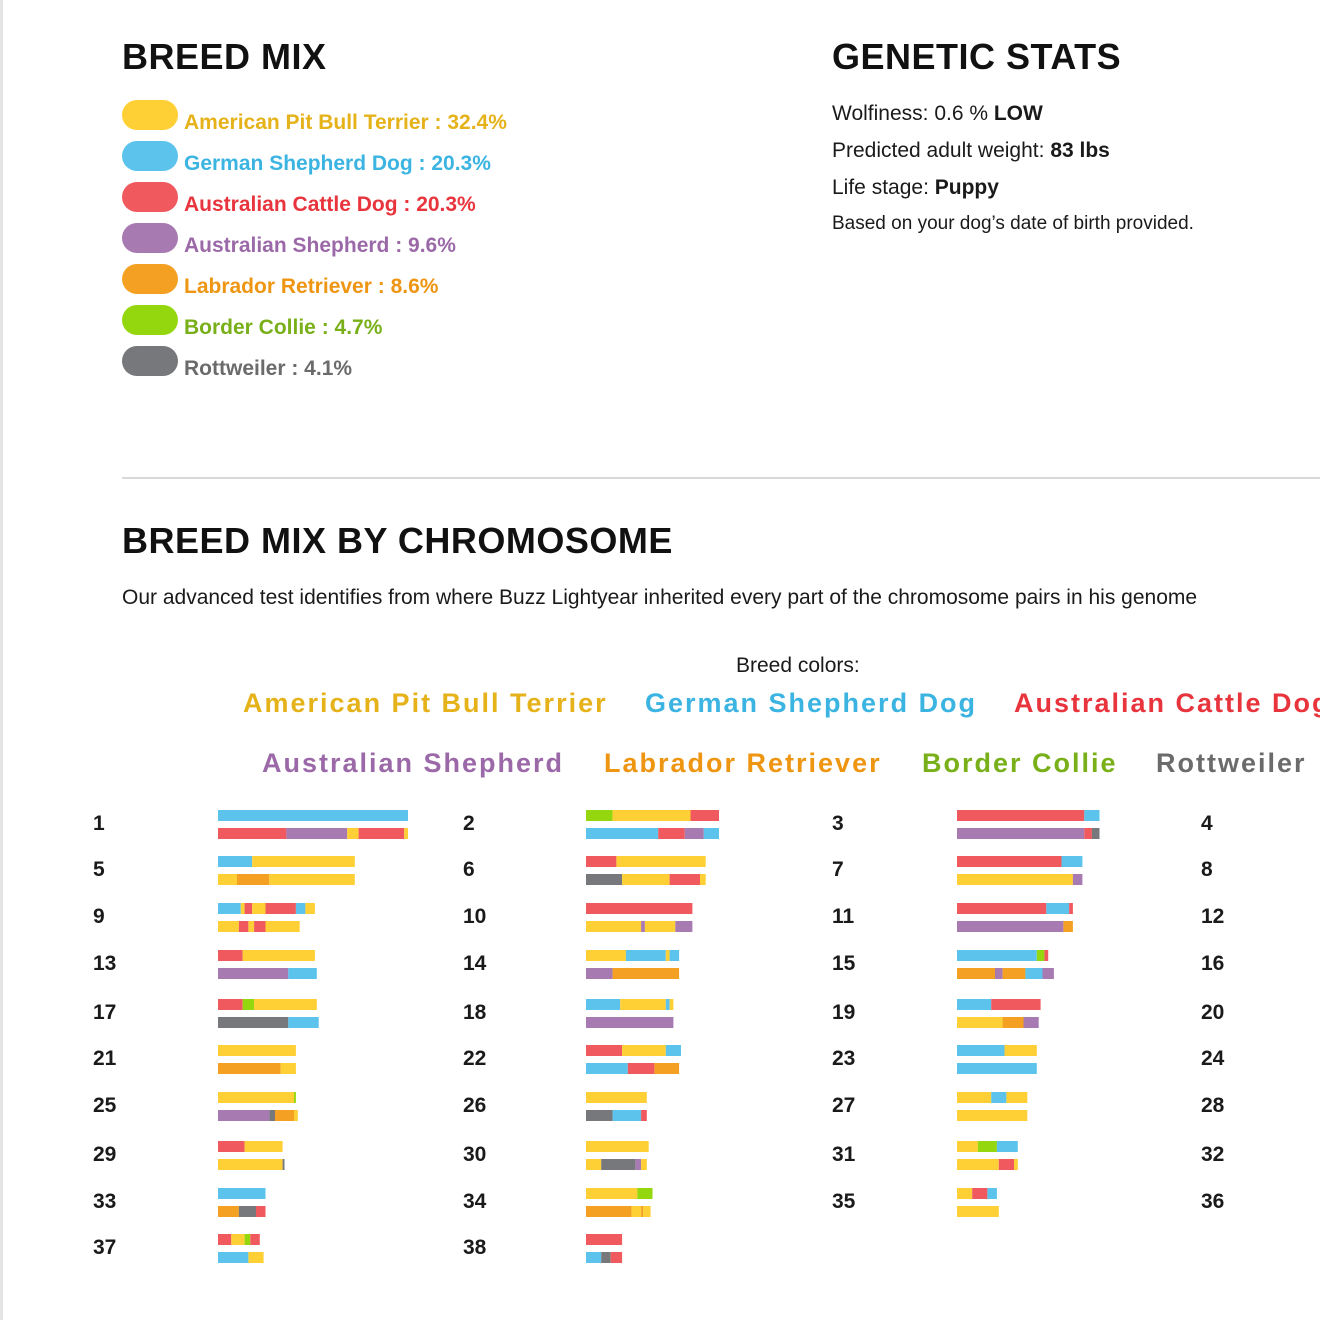 This screenshot has height=1320, width=1320. I want to click on chromosome-label: 1, so click(99, 823).